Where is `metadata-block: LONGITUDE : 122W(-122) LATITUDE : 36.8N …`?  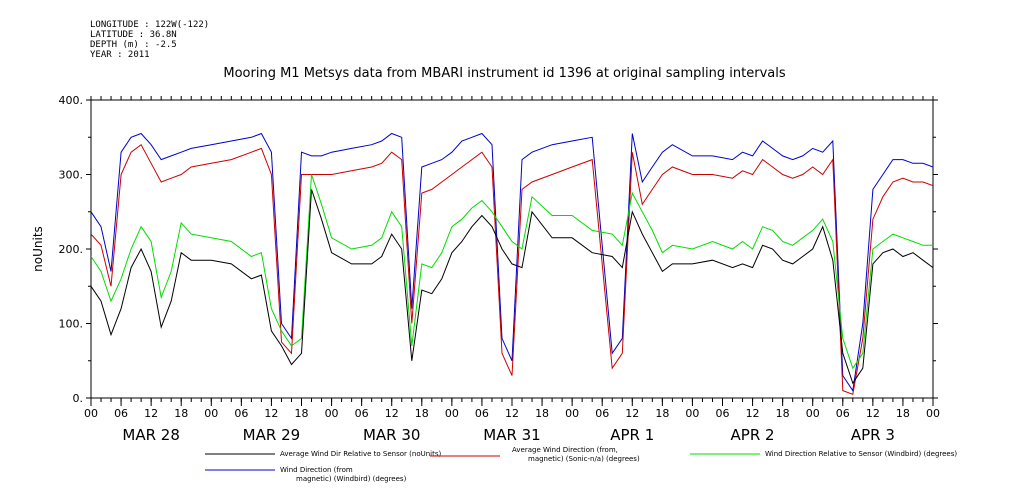 metadata-block: LONGITUDE : 122W(-122) LATITUDE : 36.8N … is located at coordinates (149, 40).